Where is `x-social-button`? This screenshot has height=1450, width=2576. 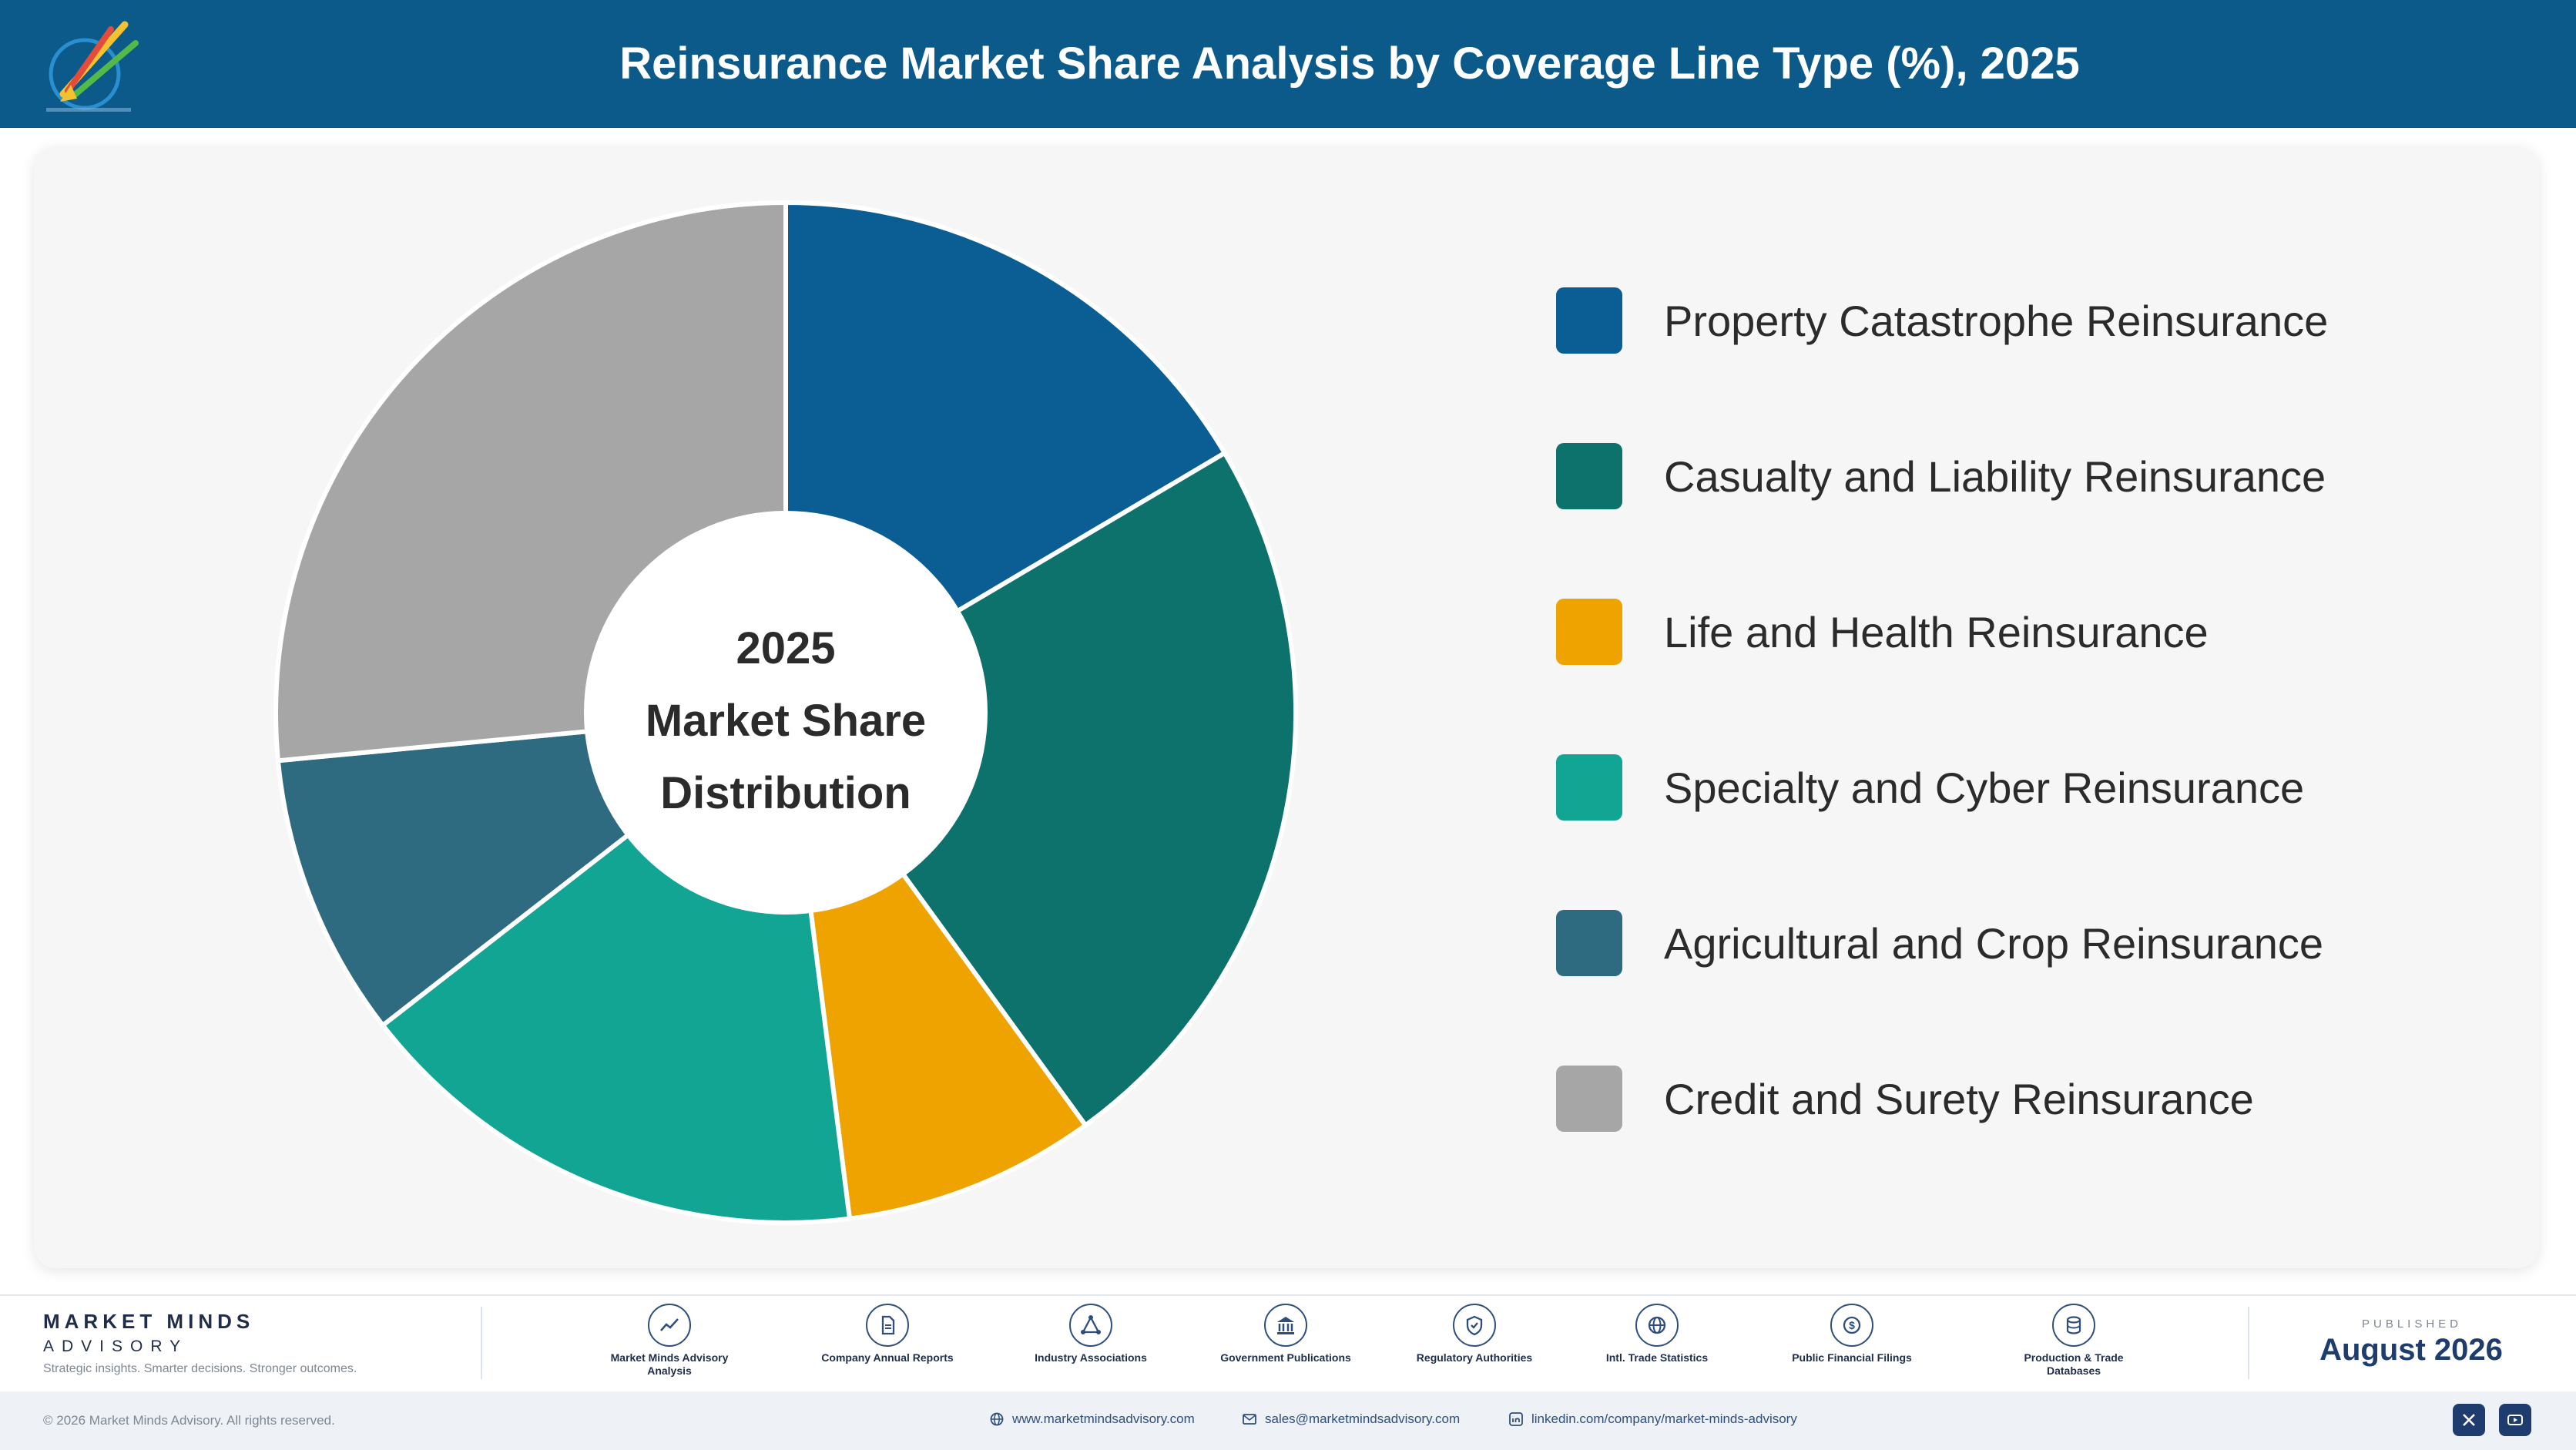
x-social-button is located at coordinates (2469, 1420).